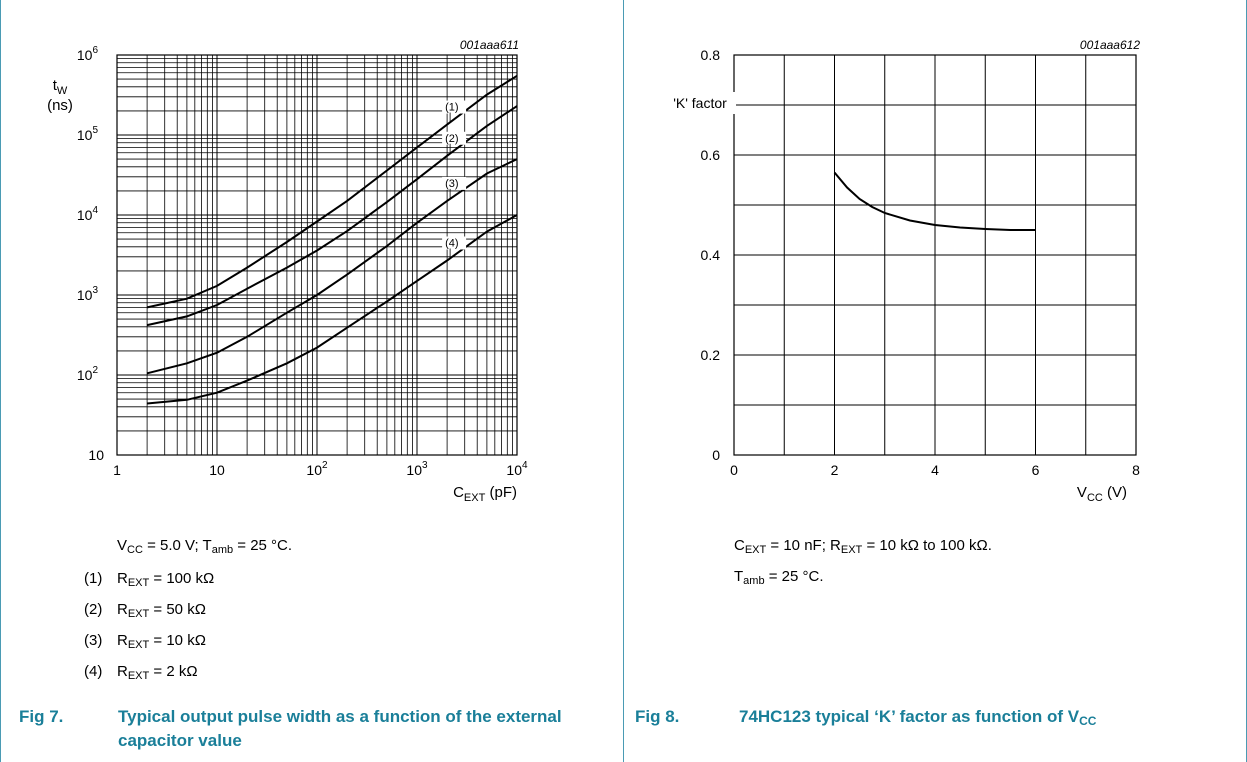 This screenshot has height=762, width=1247. I want to click on y-tick-label: 0.4, so click(711, 255).